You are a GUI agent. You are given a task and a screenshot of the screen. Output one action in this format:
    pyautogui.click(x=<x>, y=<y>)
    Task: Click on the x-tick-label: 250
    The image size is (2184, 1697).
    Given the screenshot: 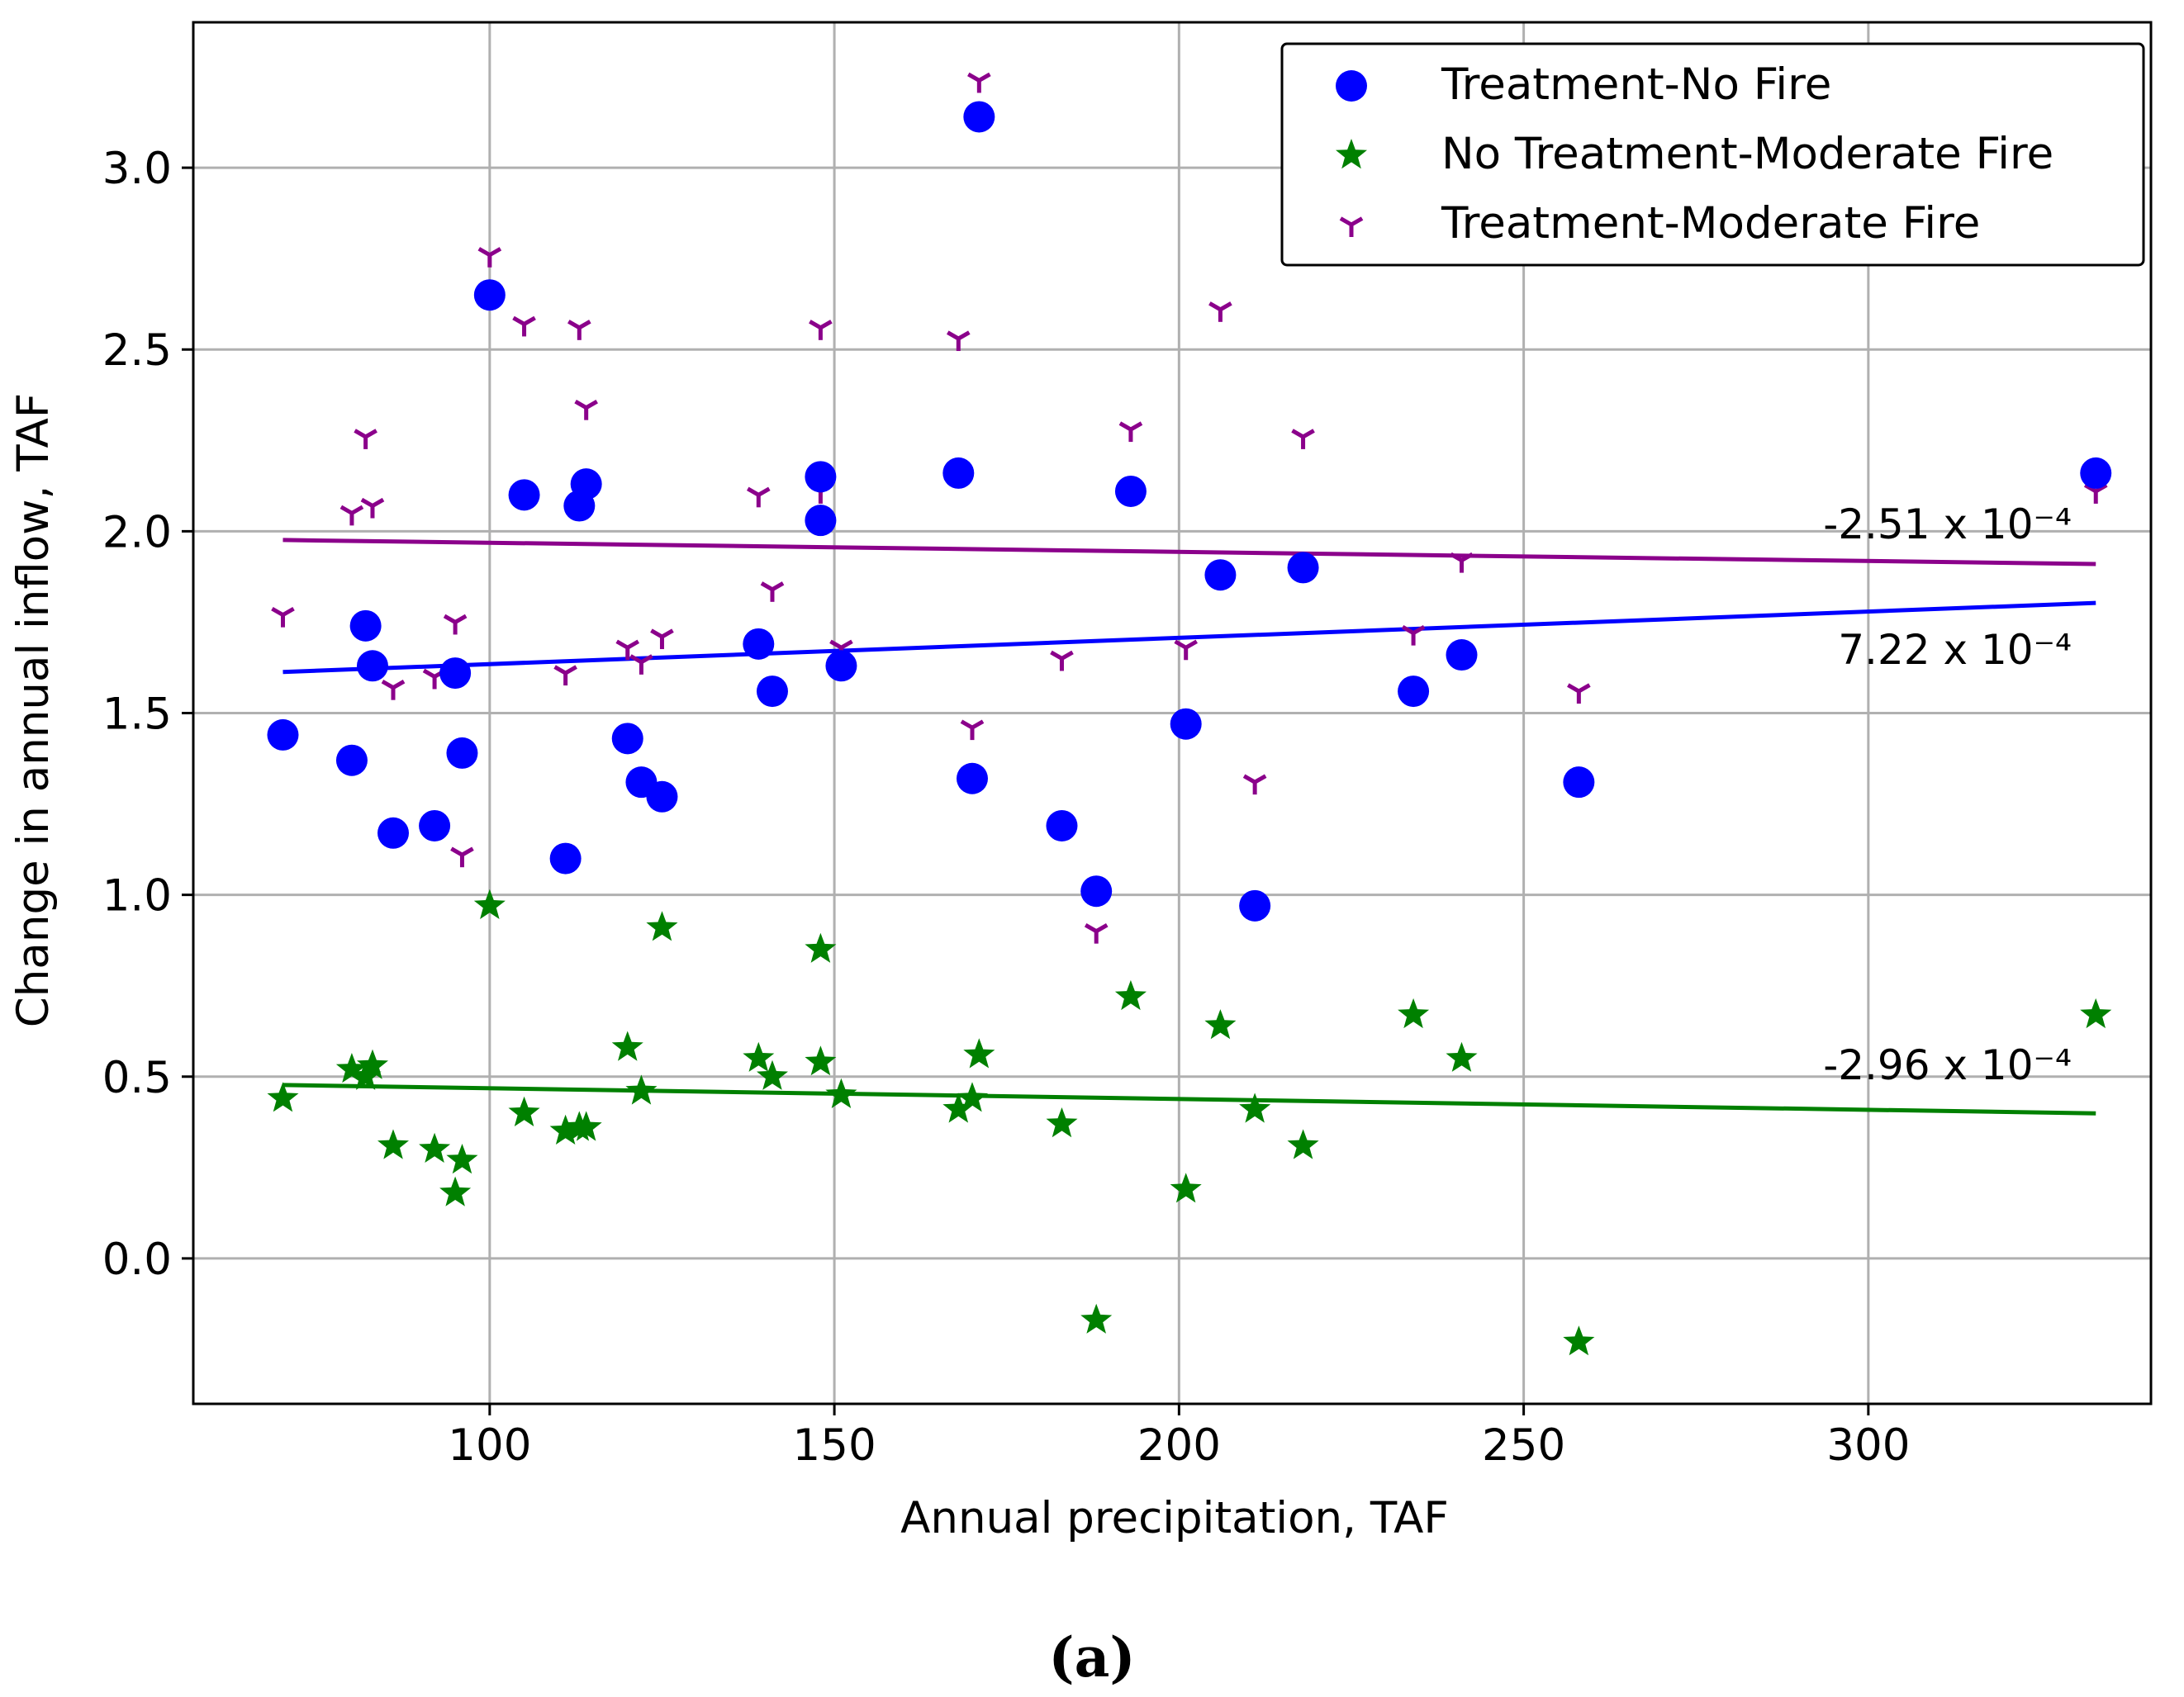 What is the action you would take?
    pyautogui.click(x=1523, y=1445)
    